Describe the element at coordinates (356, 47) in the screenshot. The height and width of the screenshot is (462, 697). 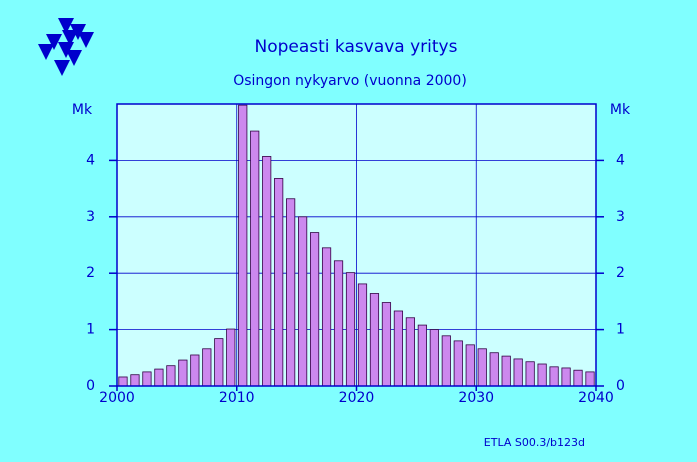
I see `chart-title: Nopeasti kasvava yritys` at that location.